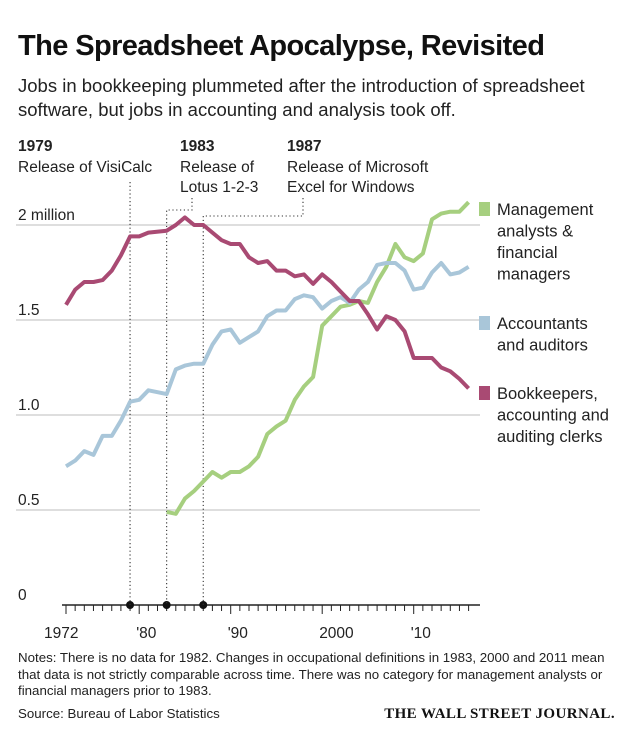 Image resolution: width=637 pixels, height=745 pixels. What do you see at coordinates (146, 632) in the screenshot?
I see `x-tick-label: '80` at bounding box center [146, 632].